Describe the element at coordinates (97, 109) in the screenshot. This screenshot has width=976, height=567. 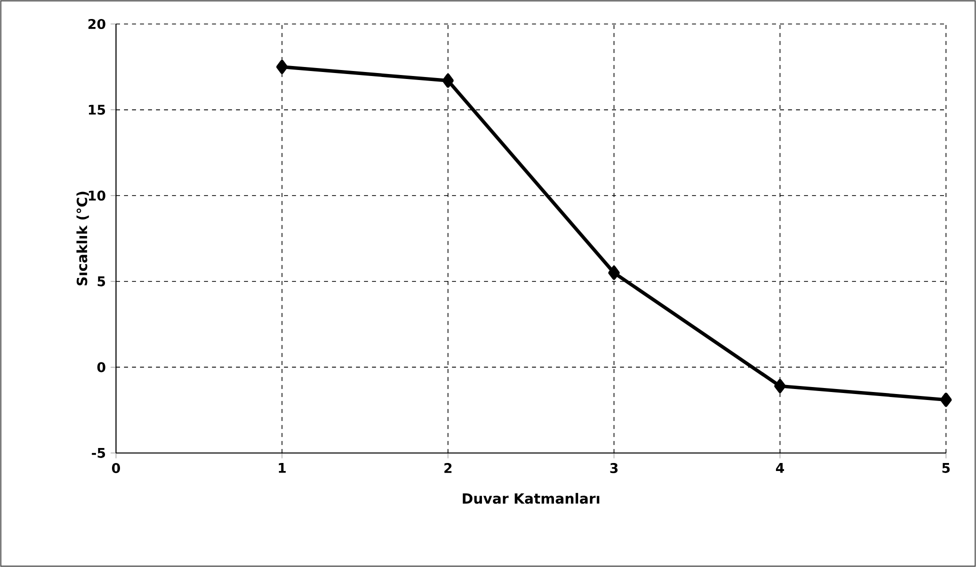
I see `y-tick-label: 15` at that location.